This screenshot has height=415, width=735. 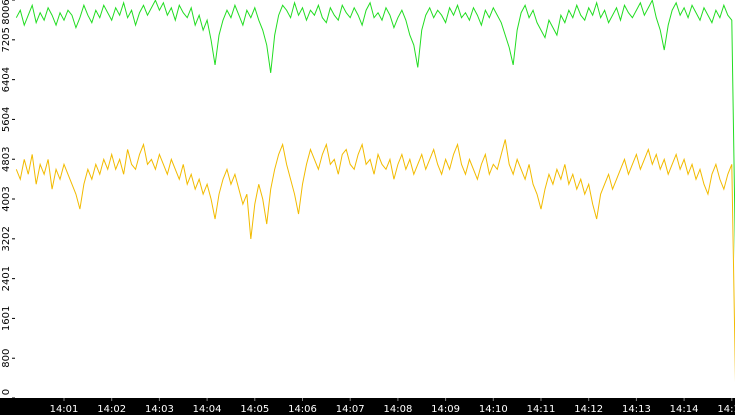 What do you see at coordinates (636, 409) in the screenshot?
I see `x-tick-label: 14:13` at bounding box center [636, 409].